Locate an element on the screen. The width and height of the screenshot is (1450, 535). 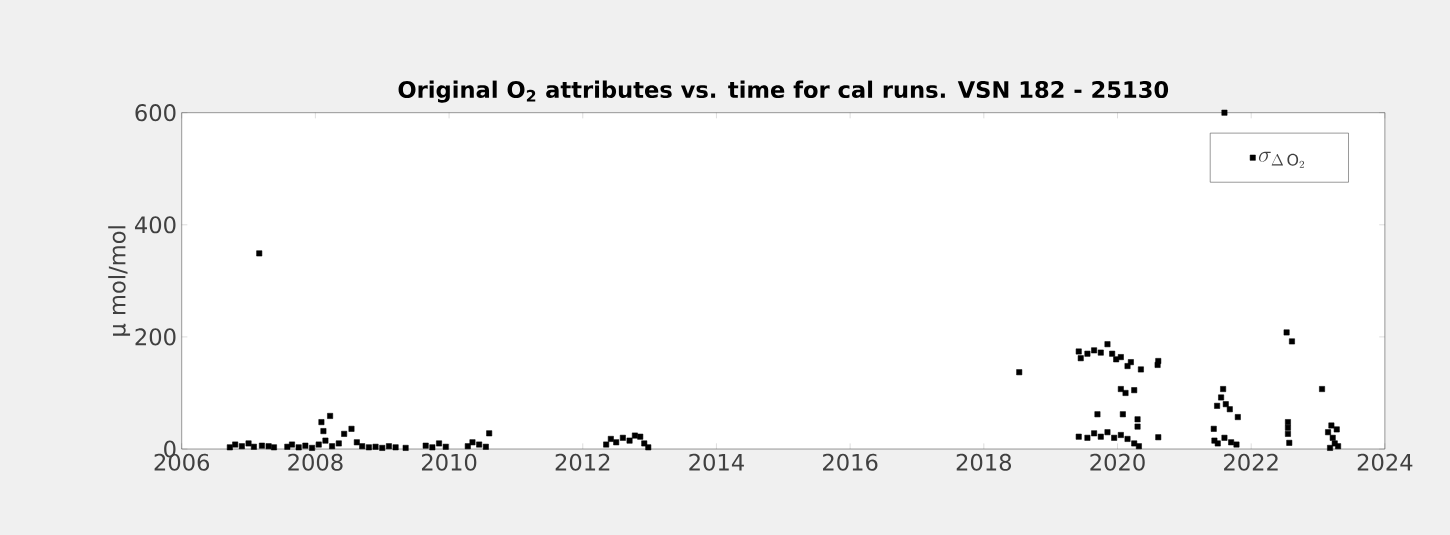
chart-title: Original O$_{2}$ attributes vs. time for cal runs. VSN 182 - 25130 is located at coordinates (783, 91).